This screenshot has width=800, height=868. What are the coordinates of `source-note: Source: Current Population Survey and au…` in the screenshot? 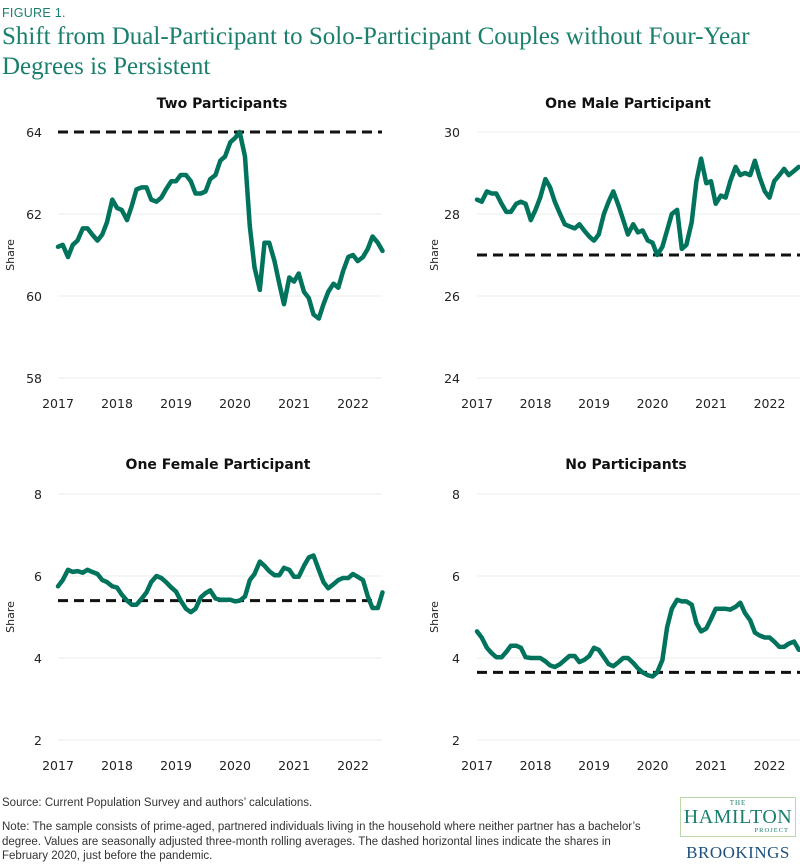 It's located at (157, 803).